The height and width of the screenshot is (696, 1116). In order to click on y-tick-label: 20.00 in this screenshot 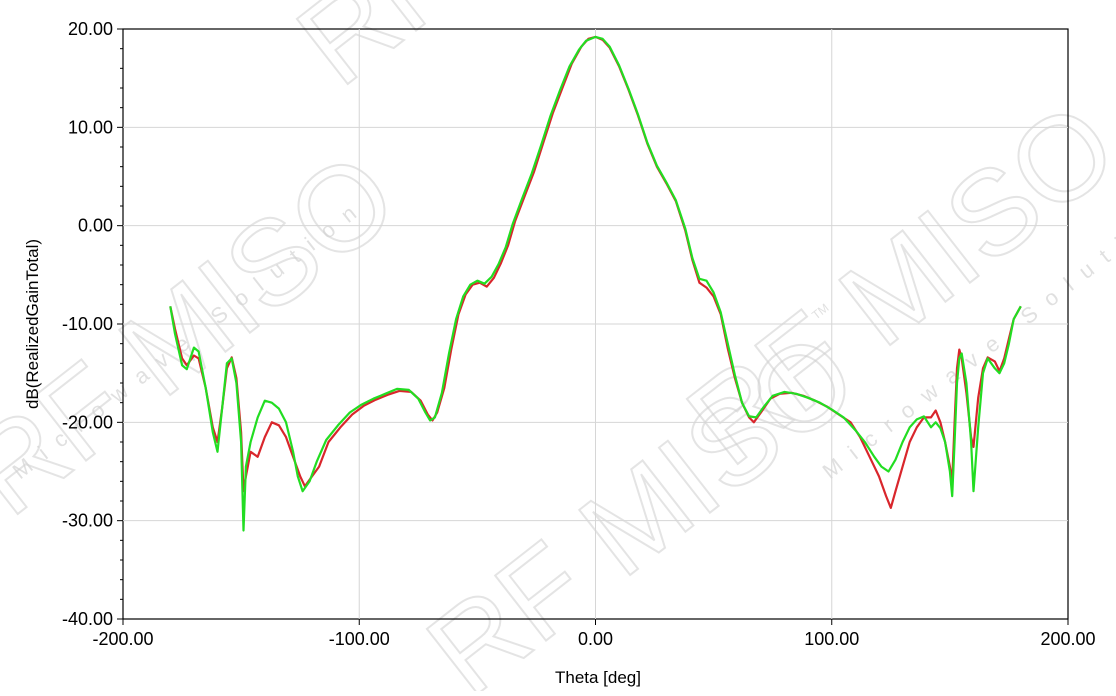, I will do `click(90, 29)`.